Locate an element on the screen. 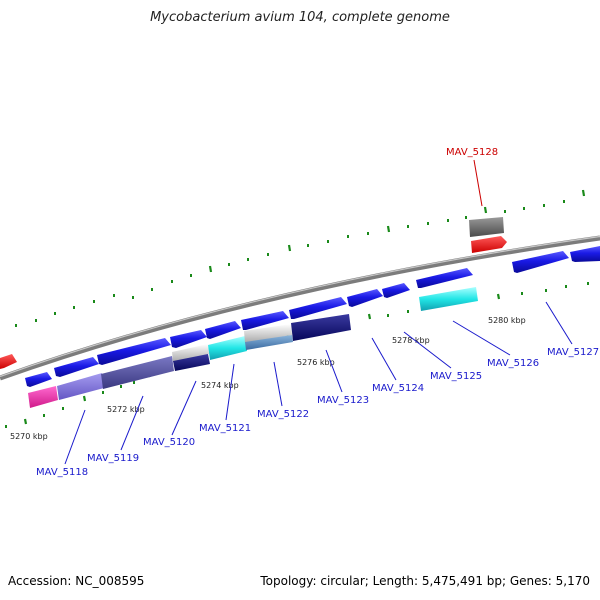 The image size is (600, 600). gene-label-mav-5122: MAV_5122 is located at coordinates (283, 414).